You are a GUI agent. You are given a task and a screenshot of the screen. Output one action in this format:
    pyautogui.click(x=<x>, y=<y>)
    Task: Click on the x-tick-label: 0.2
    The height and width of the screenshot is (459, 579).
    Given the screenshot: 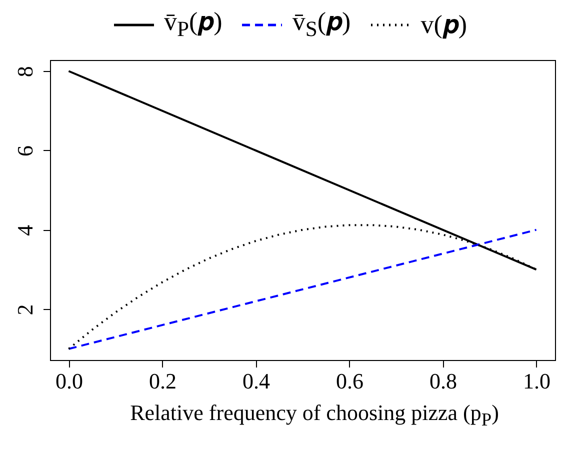 What is the action you would take?
    pyautogui.click(x=162, y=381)
    